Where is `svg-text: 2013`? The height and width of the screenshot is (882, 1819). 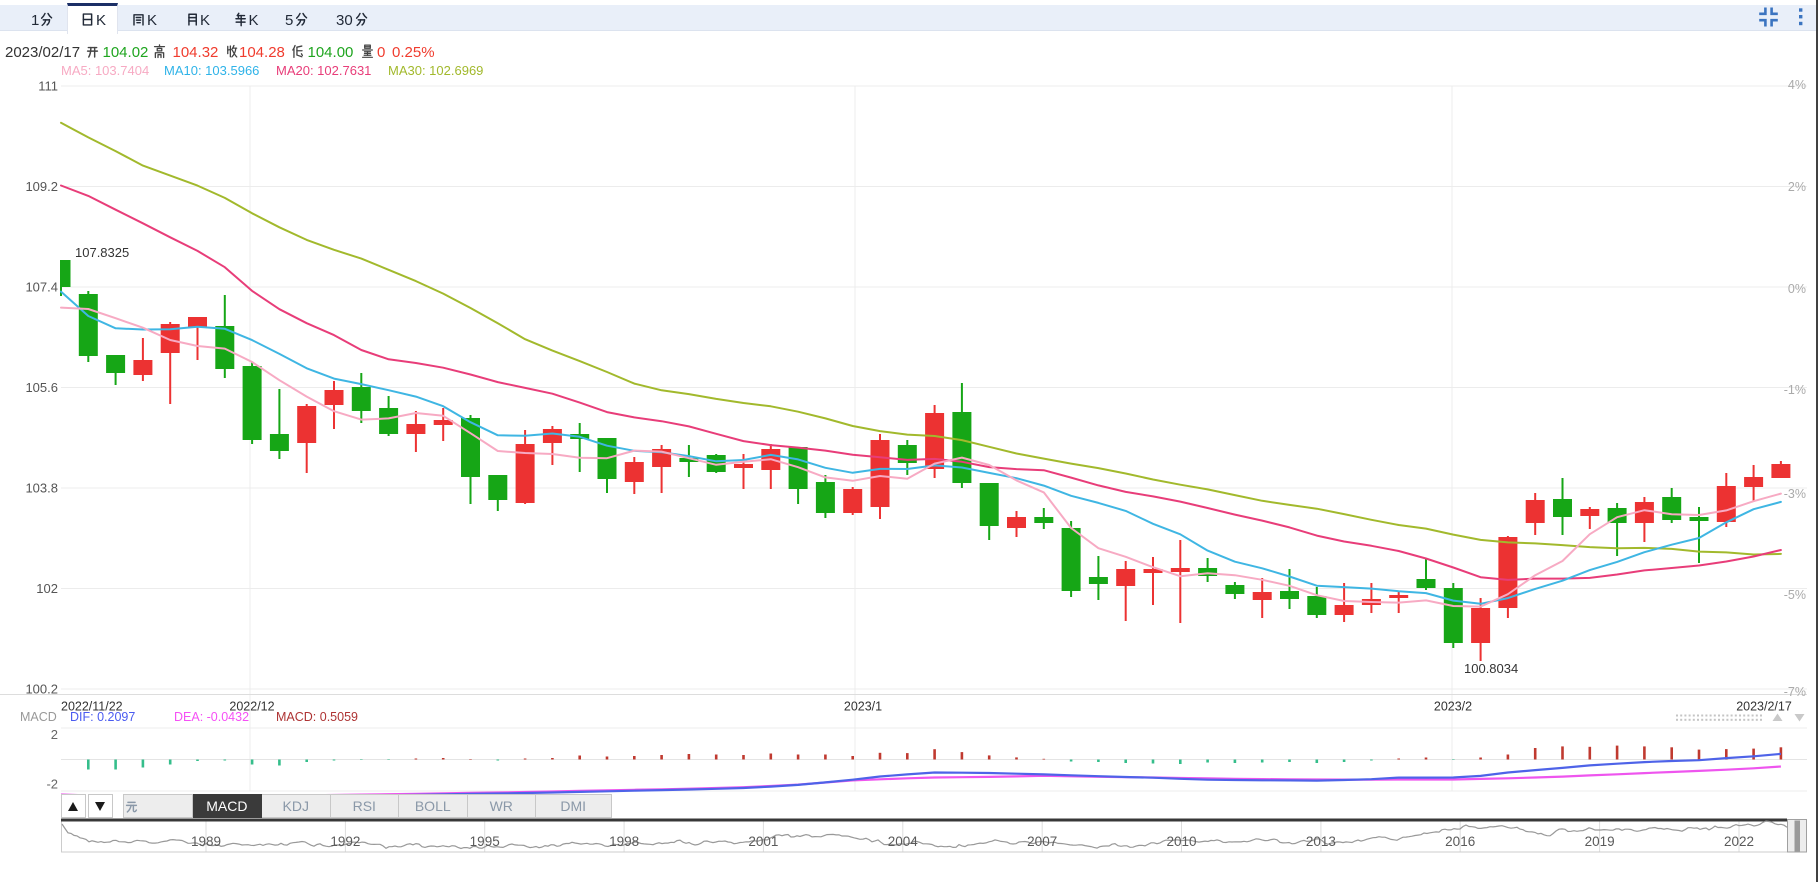
svg-text: 2013 is located at coordinates (1321, 841).